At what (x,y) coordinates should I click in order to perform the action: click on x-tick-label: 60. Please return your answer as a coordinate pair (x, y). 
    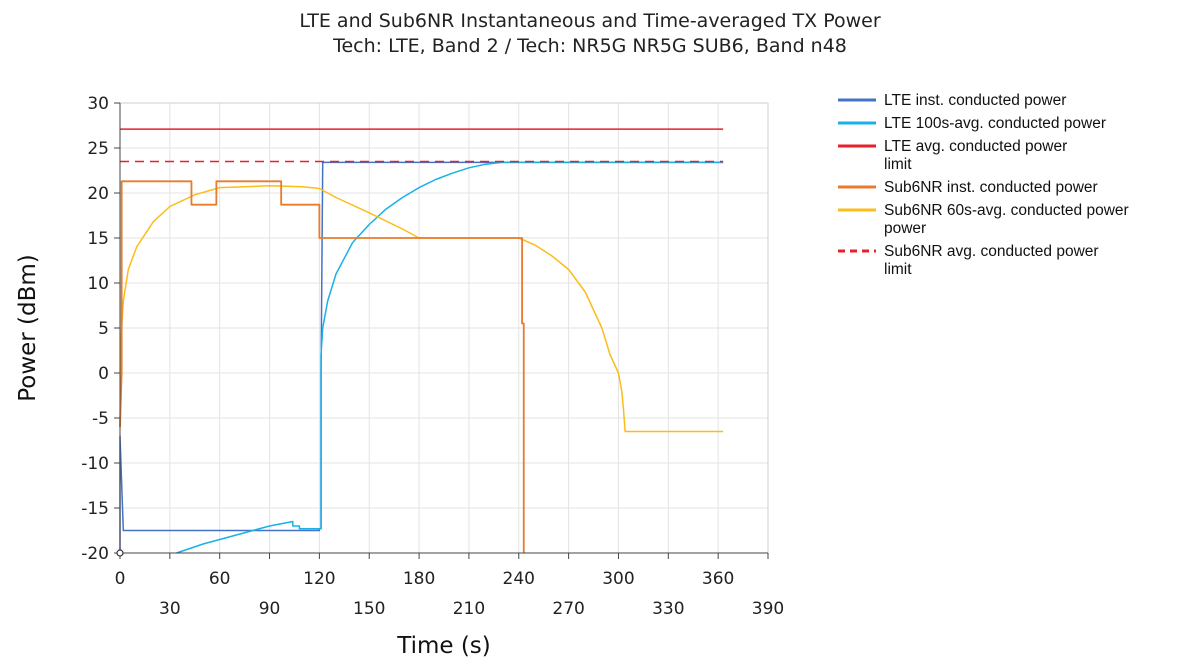
    Looking at the image, I should click on (220, 579).